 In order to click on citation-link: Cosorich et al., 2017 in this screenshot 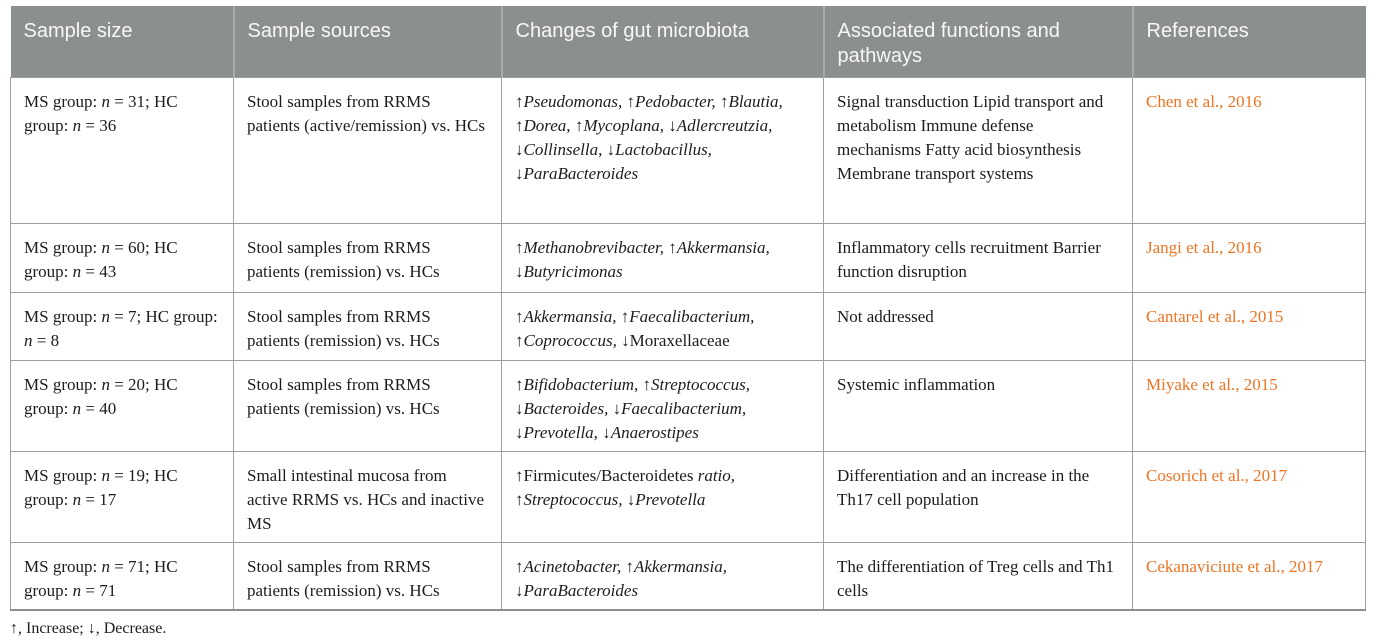, I will do `click(1217, 475)`.